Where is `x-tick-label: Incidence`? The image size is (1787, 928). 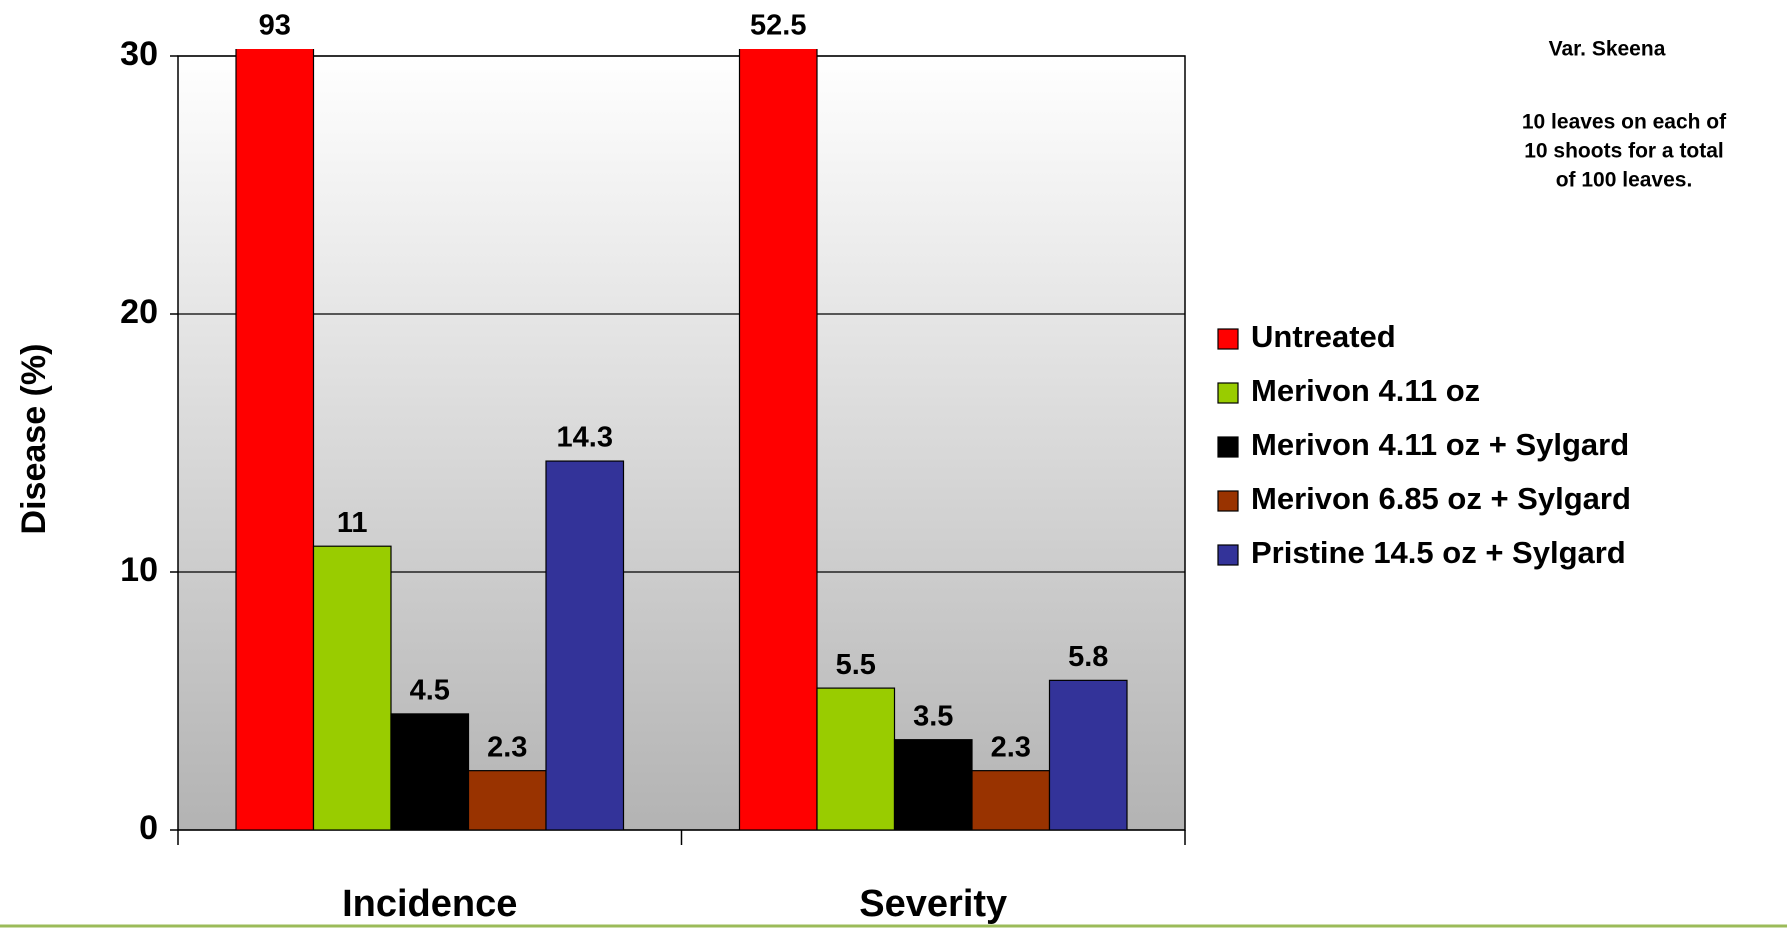 x-tick-label: Incidence is located at coordinates (429, 904).